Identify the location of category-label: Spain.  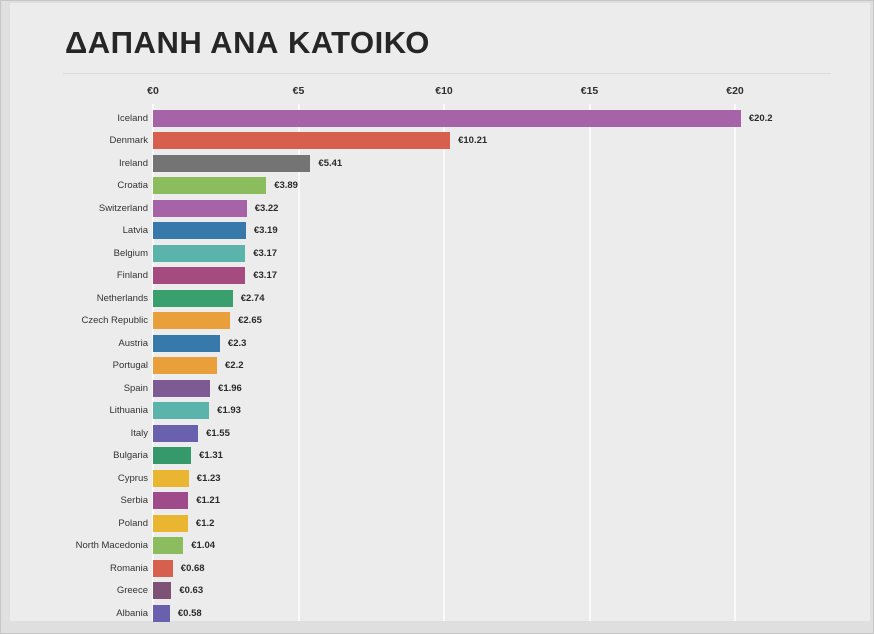
(135, 388).